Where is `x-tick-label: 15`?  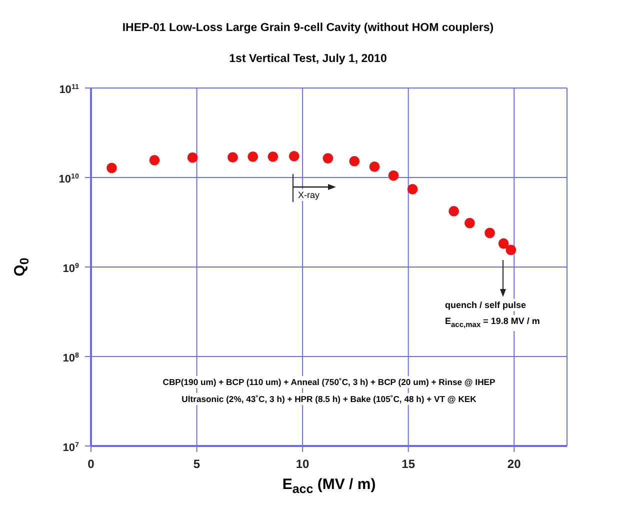 x-tick-label: 15 is located at coordinates (409, 464).